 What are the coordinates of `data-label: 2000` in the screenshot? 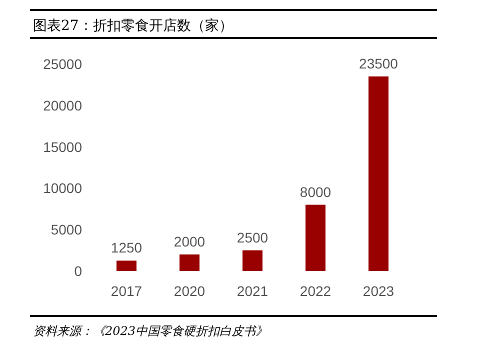 It's located at (190, 241).